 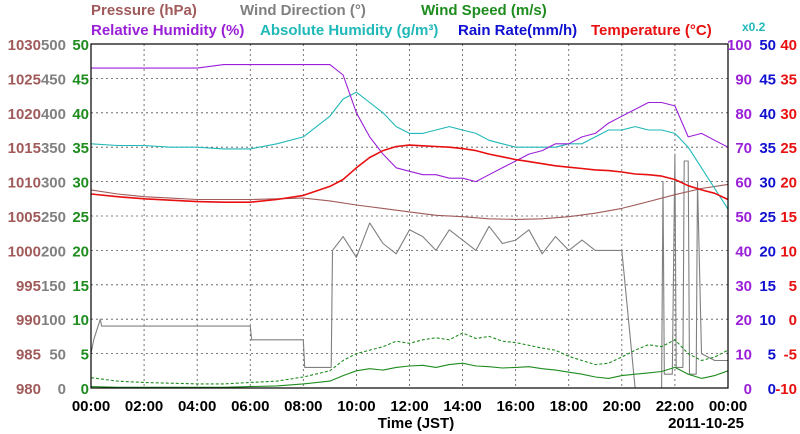 What do you see at coordinates (767, 183) in the screenshot?
I see `tick-rain-6: 30` at bounding box center [767, 183].